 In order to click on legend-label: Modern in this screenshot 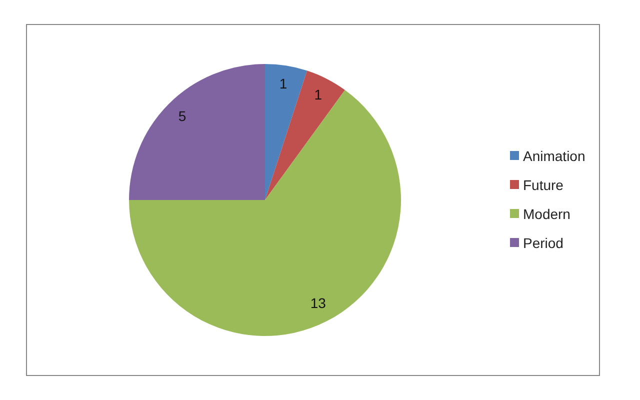, I will do `click(546, 214)`.